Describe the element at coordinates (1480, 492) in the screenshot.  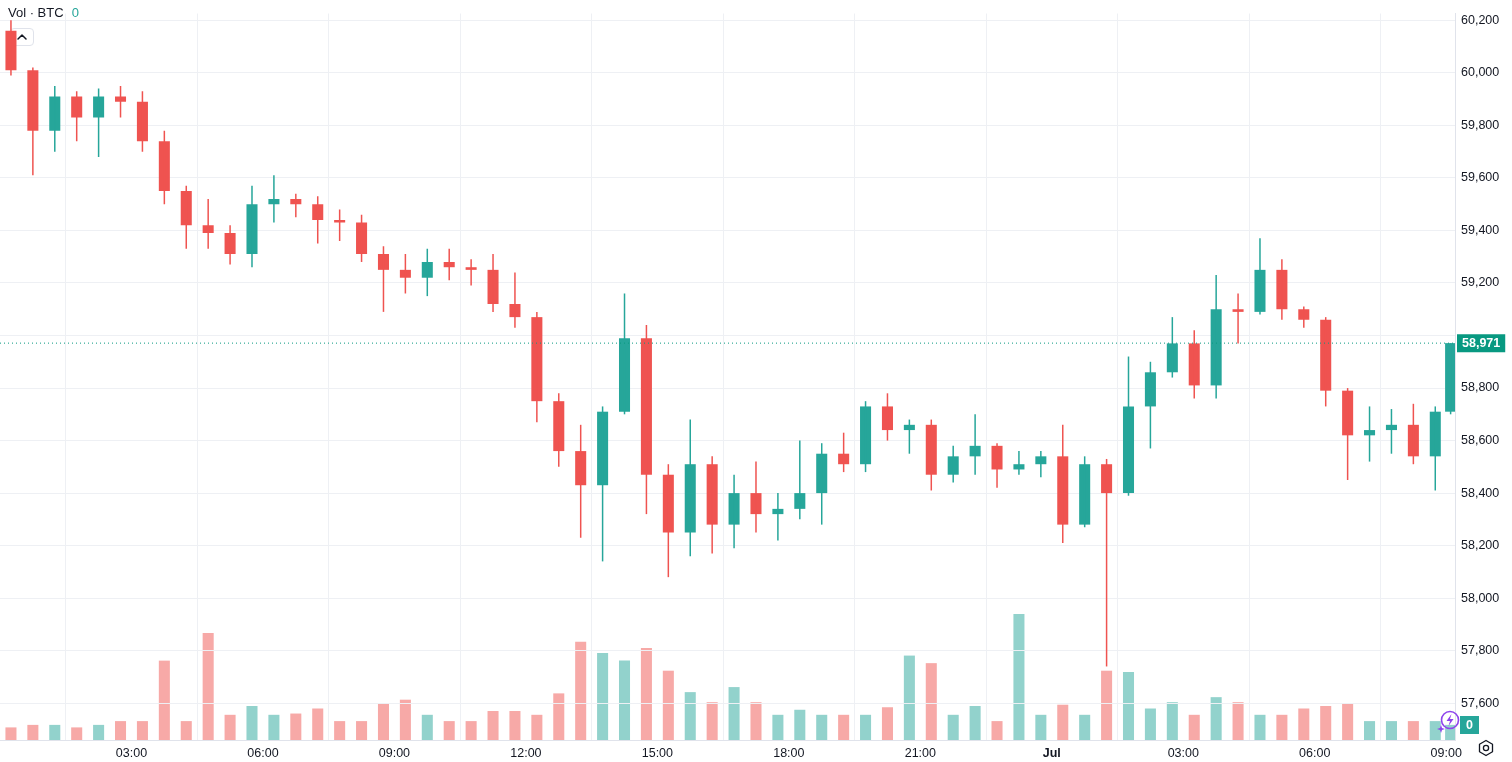
I see `y-tick-label: 58,400` at that location.